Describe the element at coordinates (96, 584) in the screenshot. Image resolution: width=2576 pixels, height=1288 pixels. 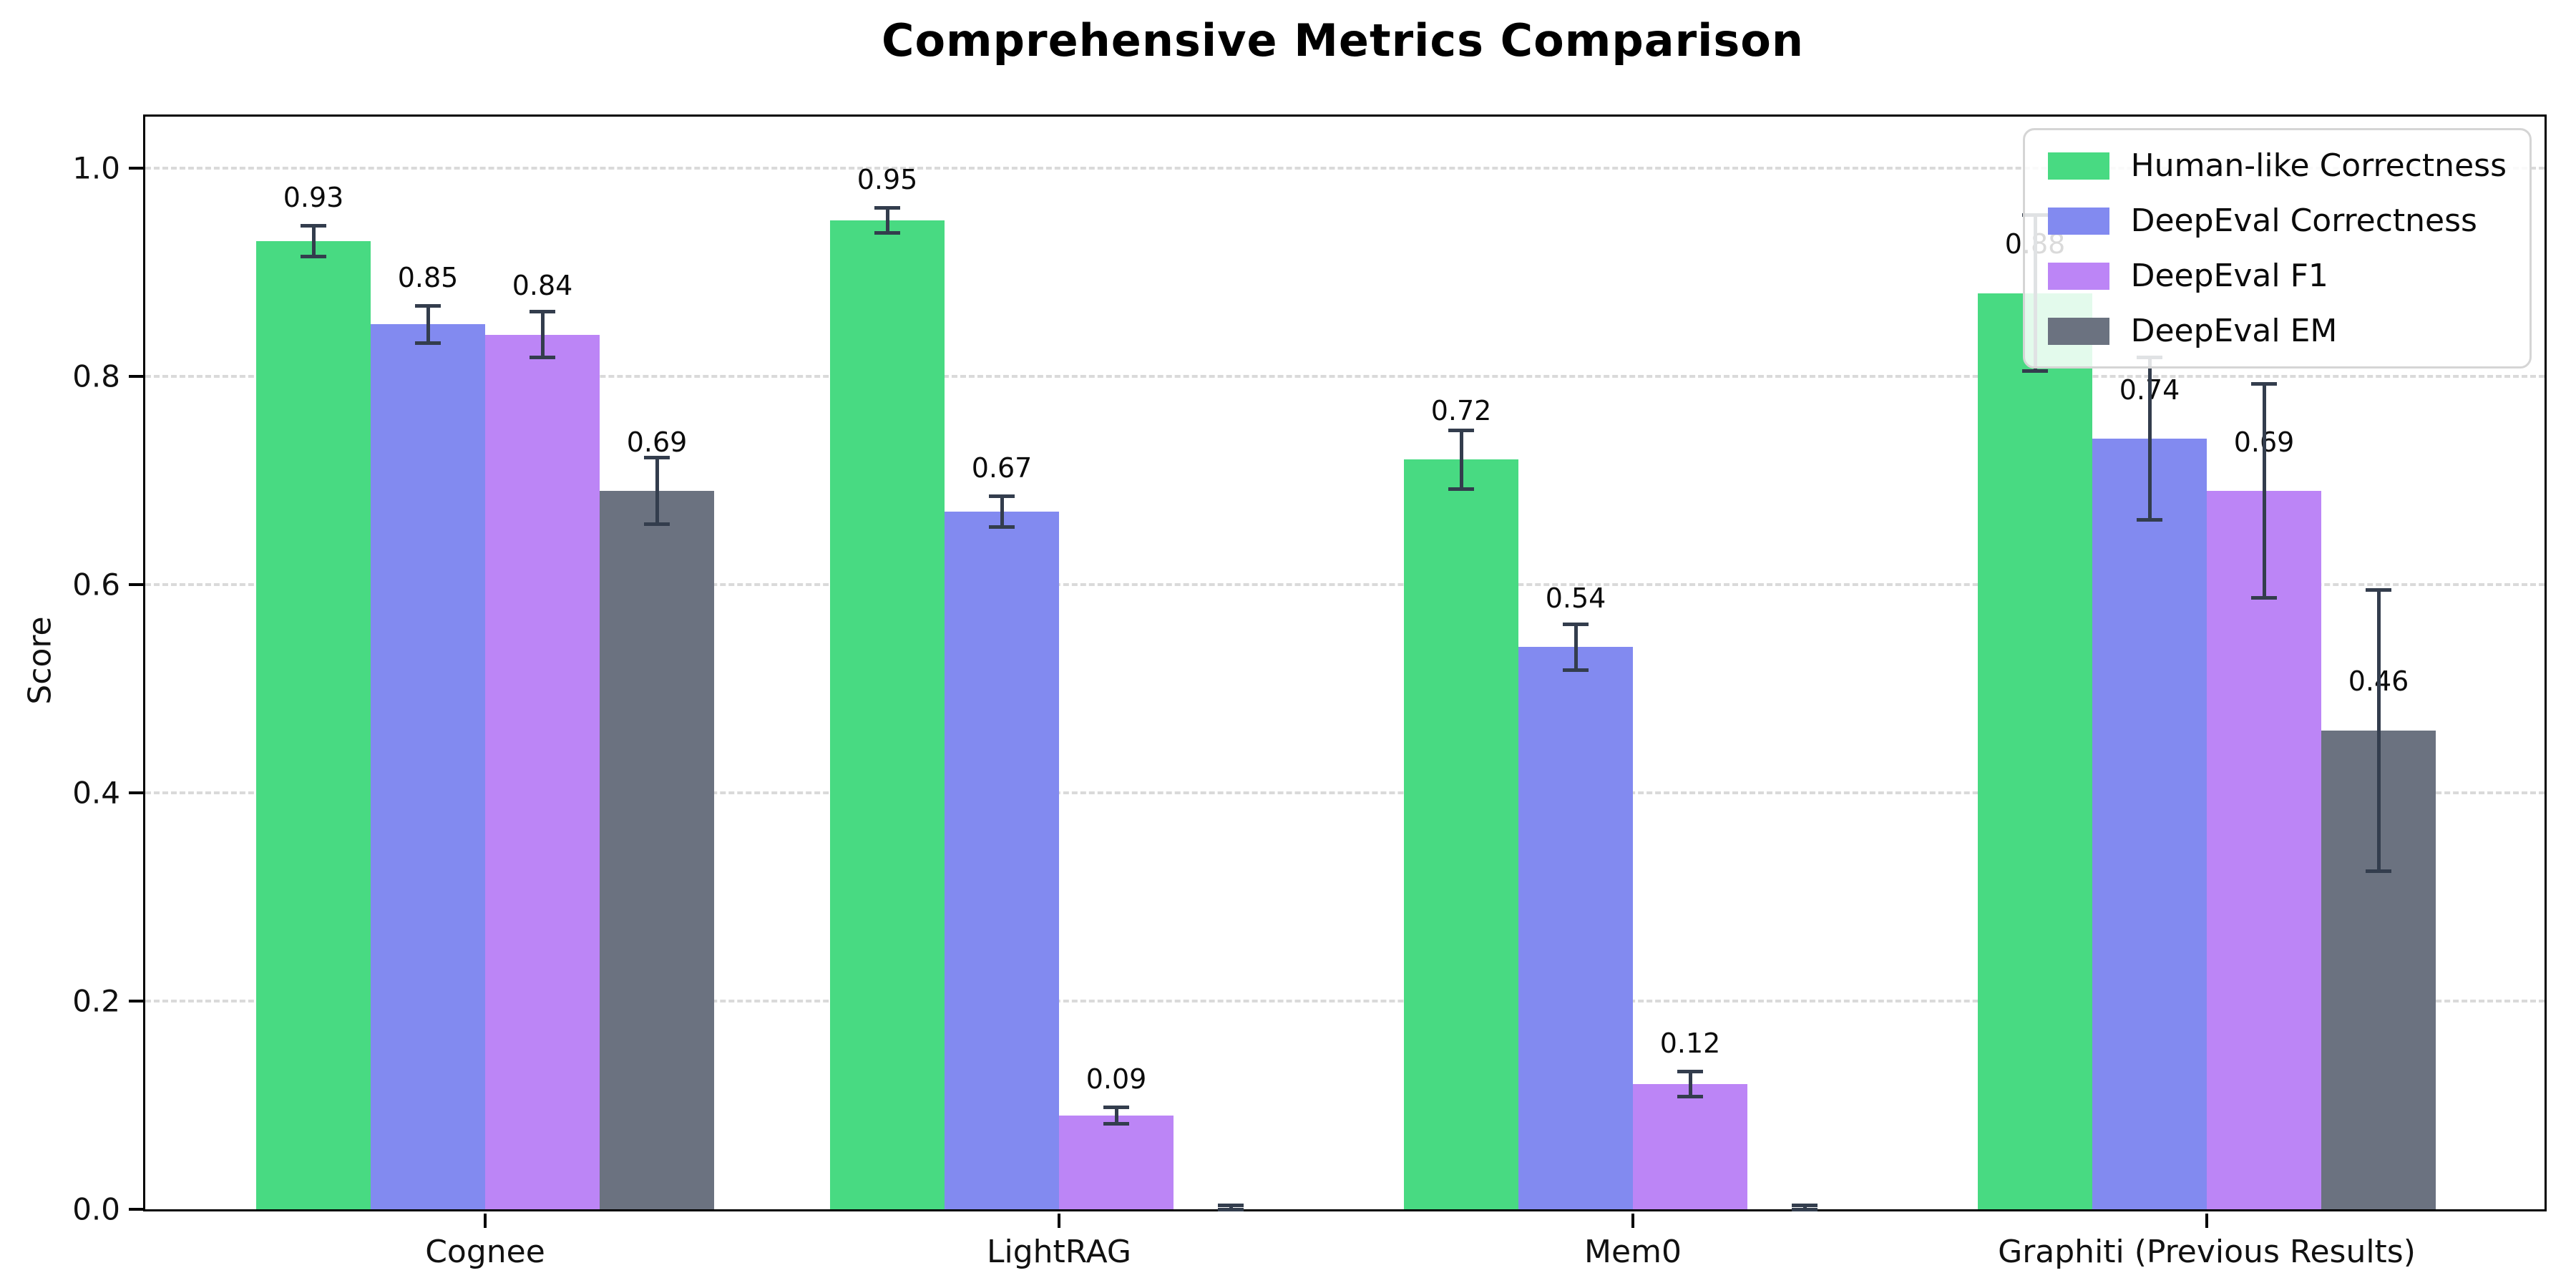
I see `y-tick-label: 0.6` at that location.